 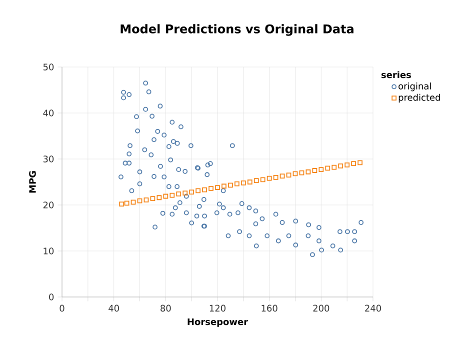 I want to click on x-axis-title: Horsepower, so click(x=218, y=322).